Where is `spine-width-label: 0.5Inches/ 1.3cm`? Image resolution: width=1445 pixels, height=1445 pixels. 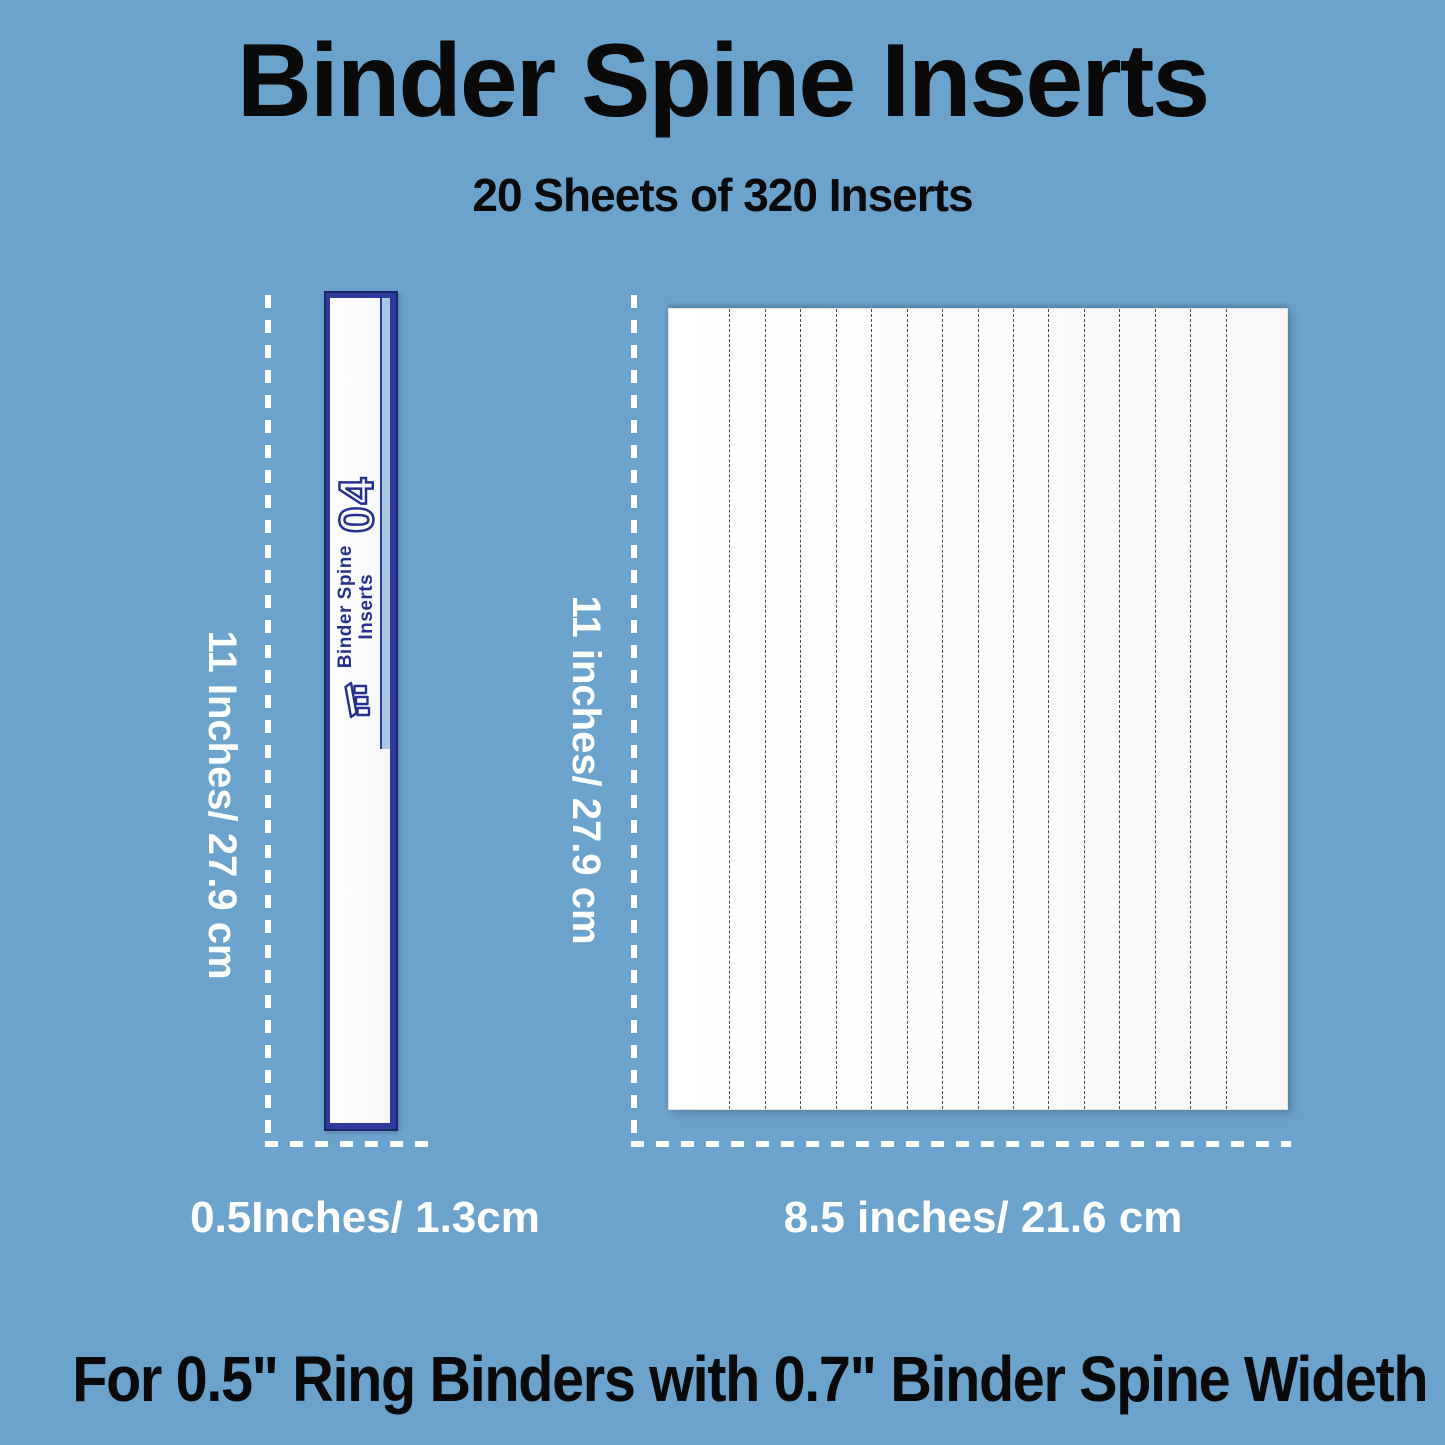 spine-width-label: 0.5Inches/ 1.3cm is located at coordinates (365, 1217).